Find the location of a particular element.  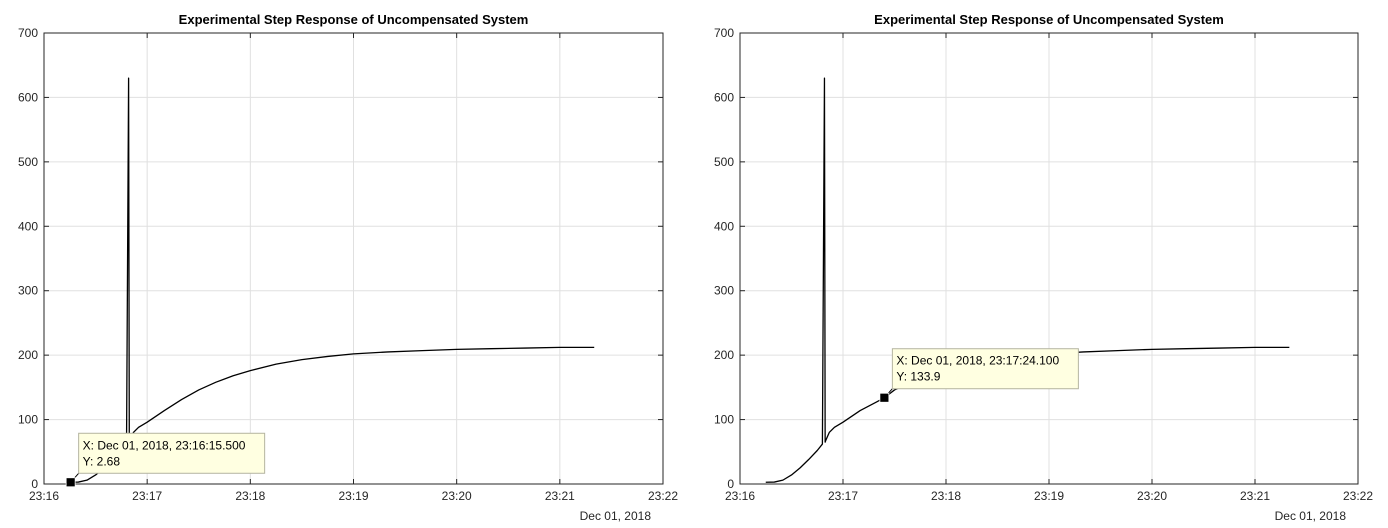

datatip-y-text: Y: 2.68 is located at coordinates (102, 461).